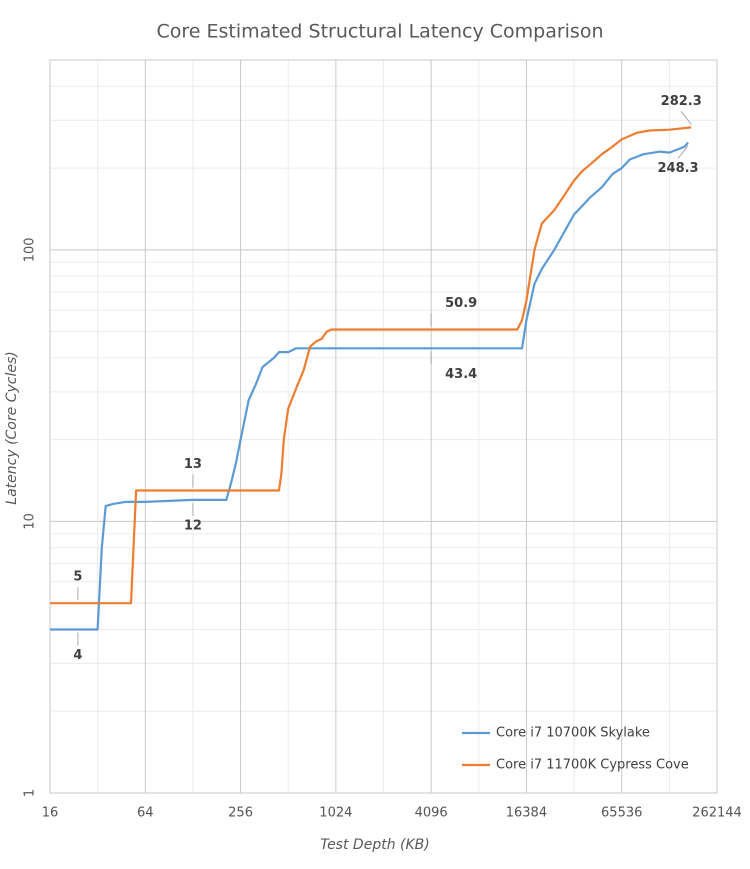 This screenshot has width=750, height=869. What do you see at coordinates (621, 813) in the screenshot?
I see `x-tick-label: 65536` at bounding box center [621, 813].